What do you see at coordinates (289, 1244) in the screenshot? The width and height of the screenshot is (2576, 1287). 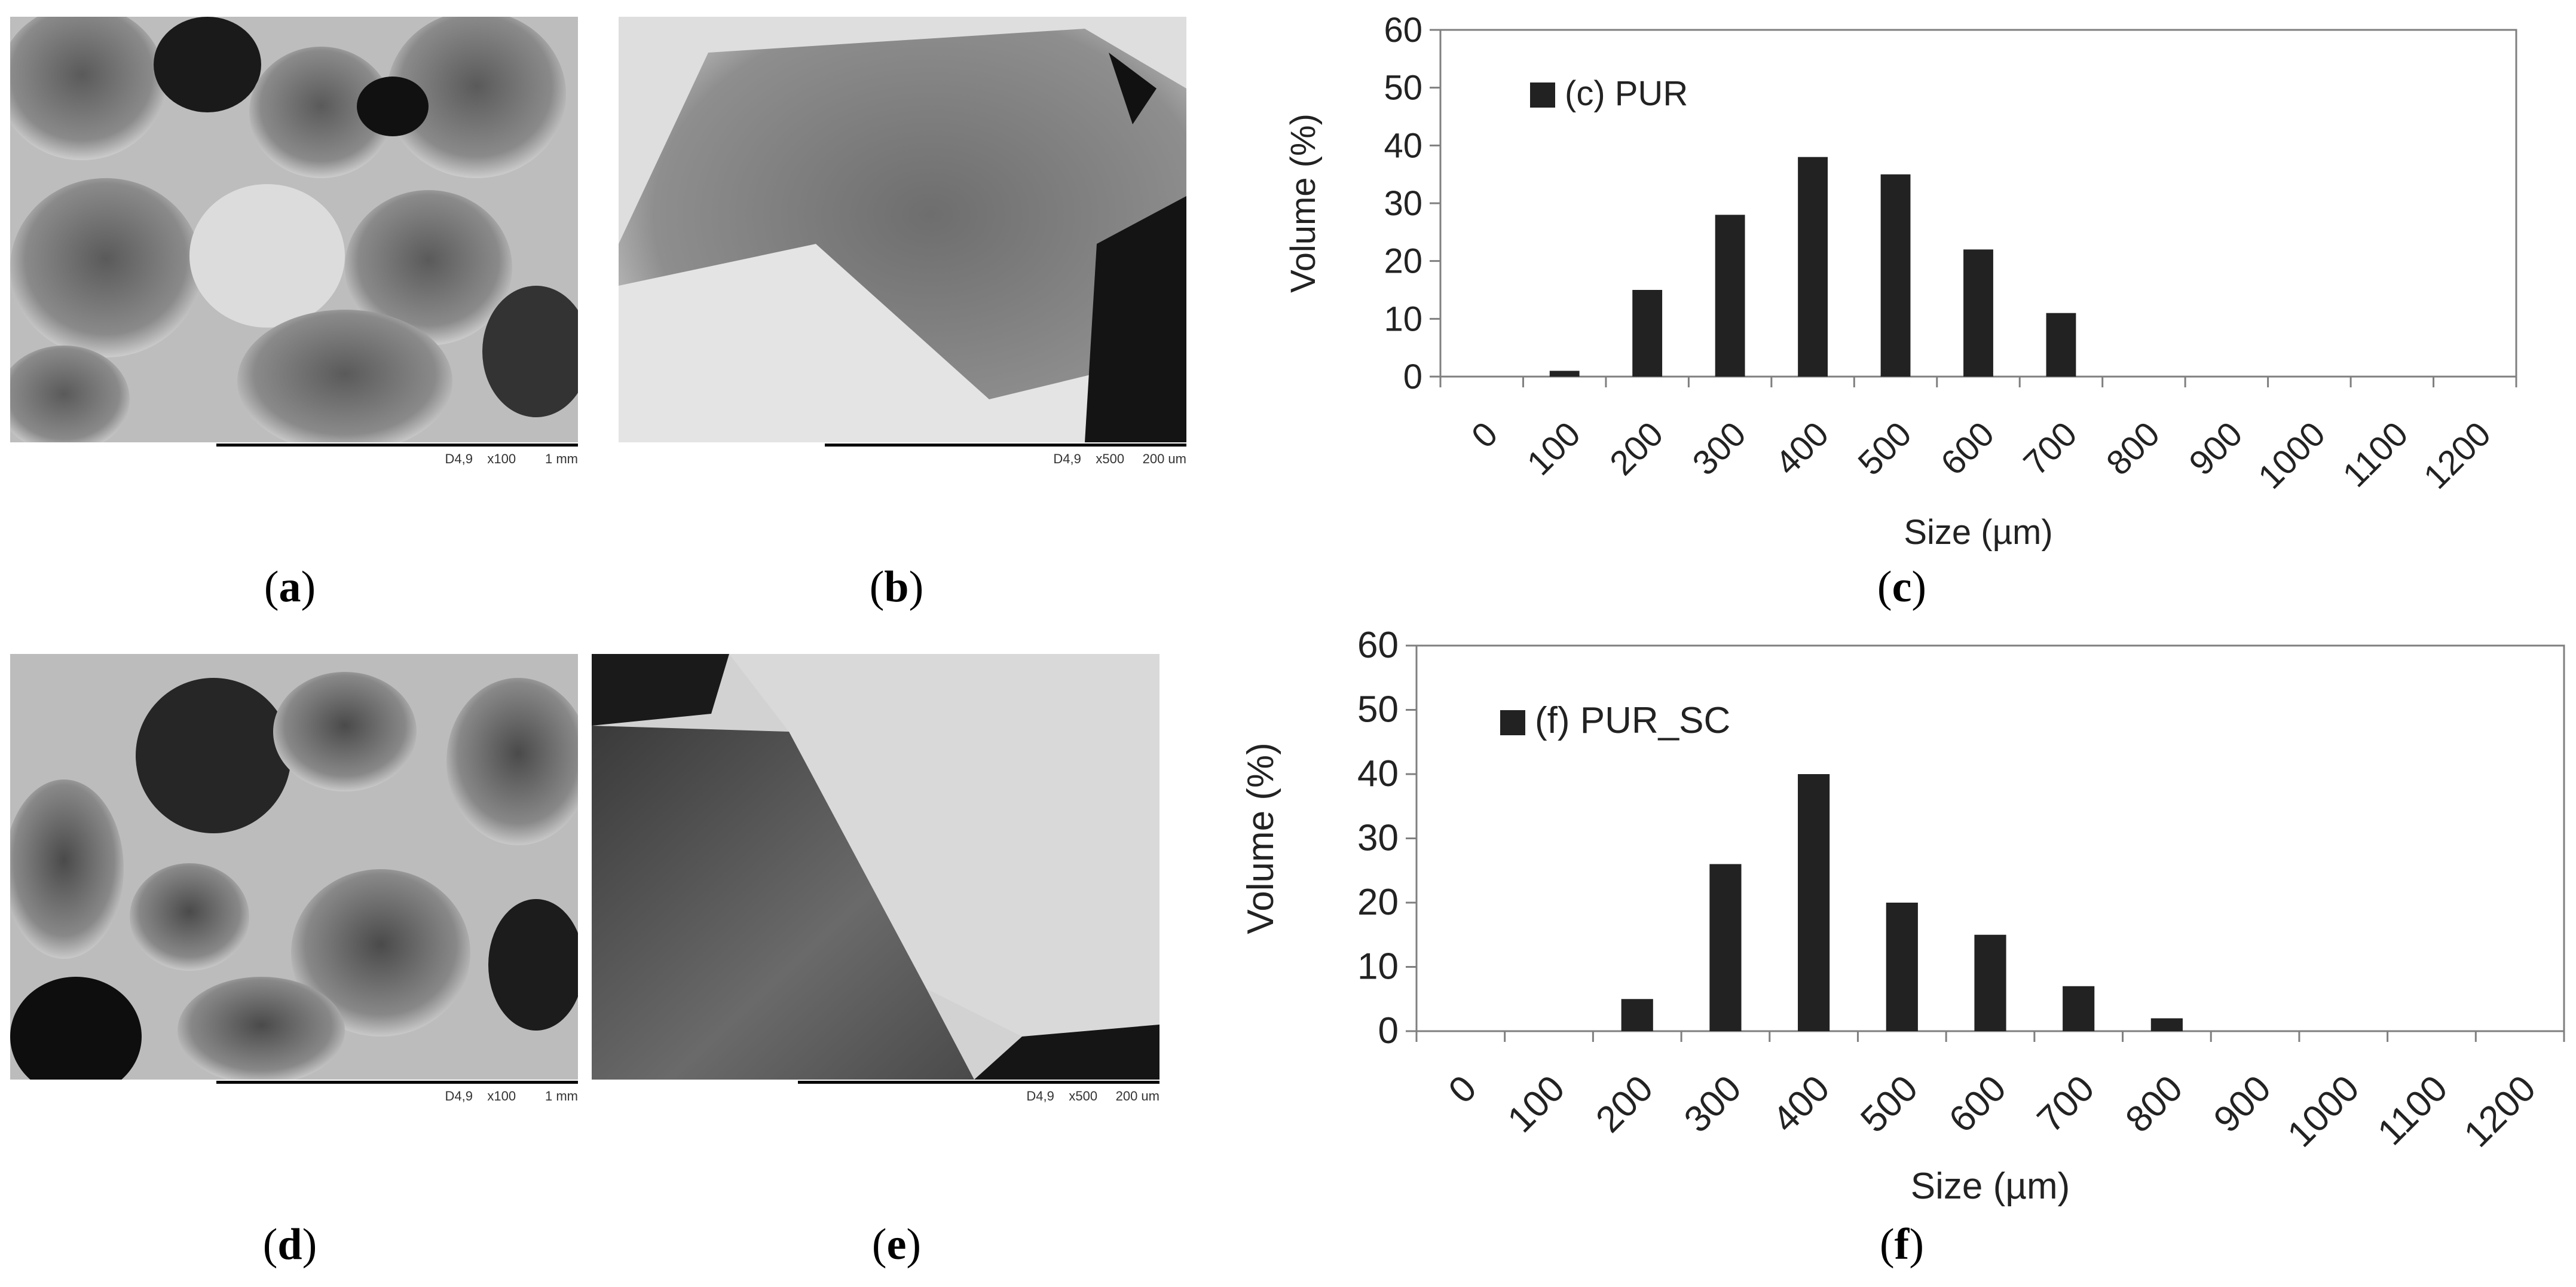 I see `caption-d: (d)` at bounding box center [289, 1244].